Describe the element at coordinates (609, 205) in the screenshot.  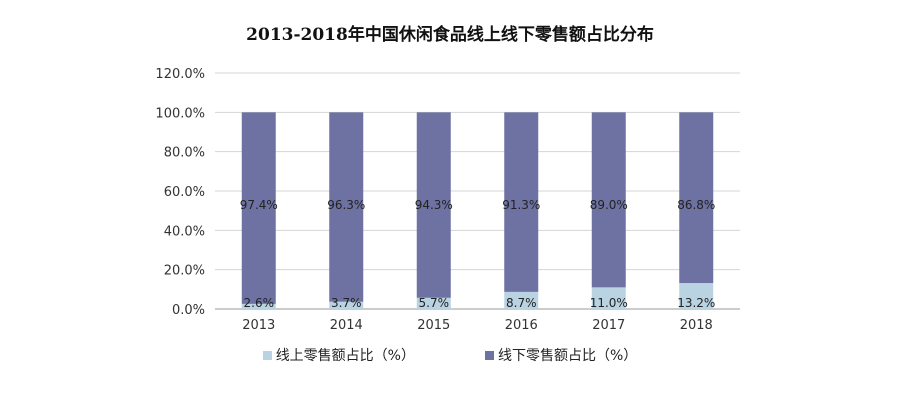
I see `data-label-offline: 89.0%` at that location.